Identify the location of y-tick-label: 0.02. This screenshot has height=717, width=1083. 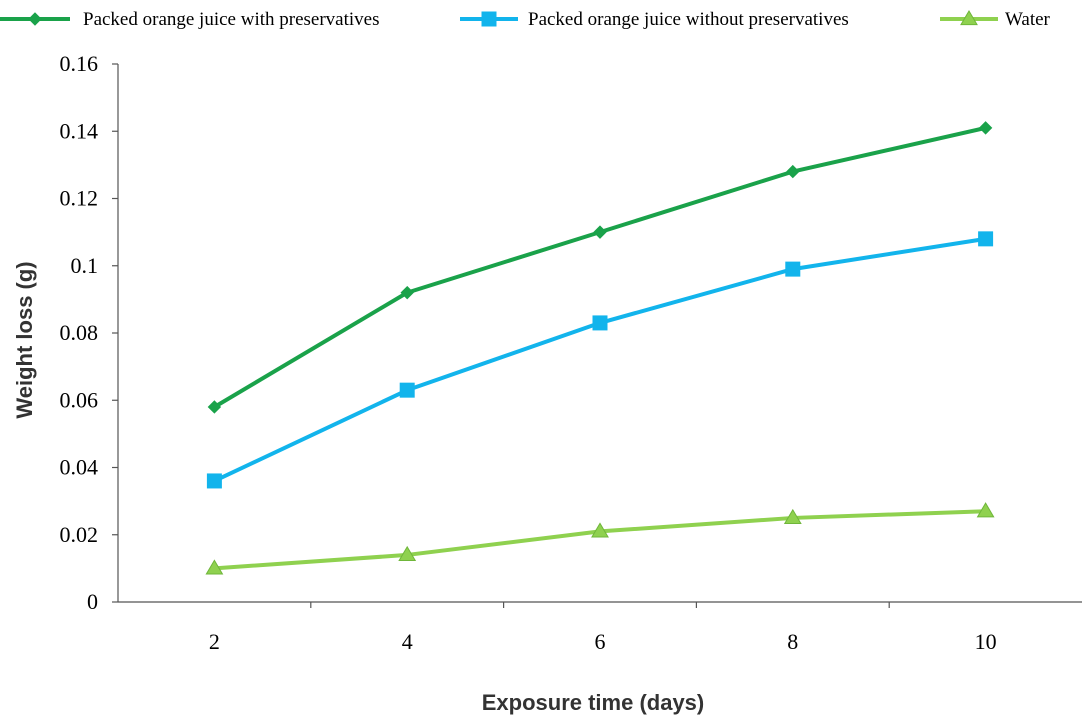
(79, 534).